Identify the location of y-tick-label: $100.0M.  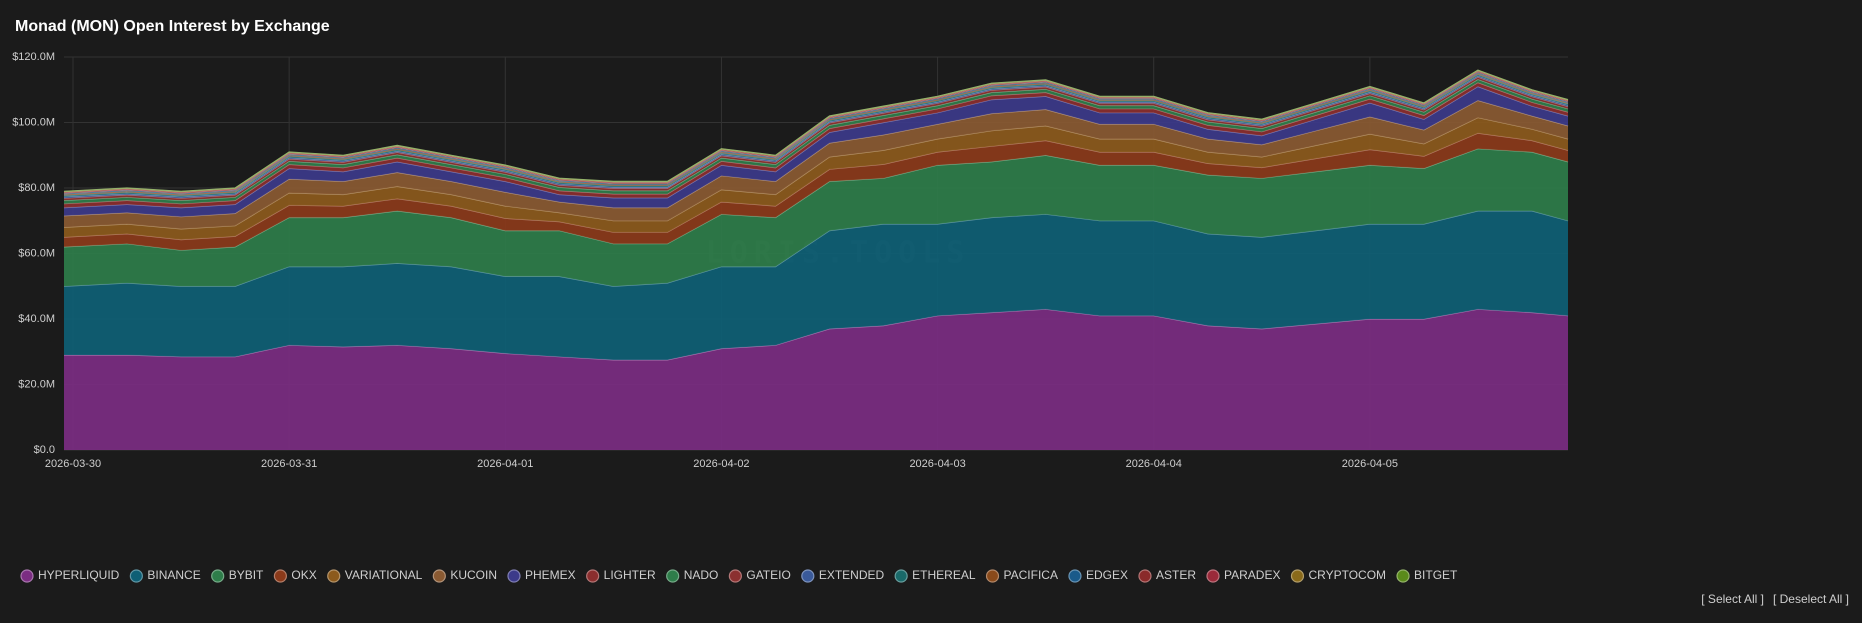
(33, 122).